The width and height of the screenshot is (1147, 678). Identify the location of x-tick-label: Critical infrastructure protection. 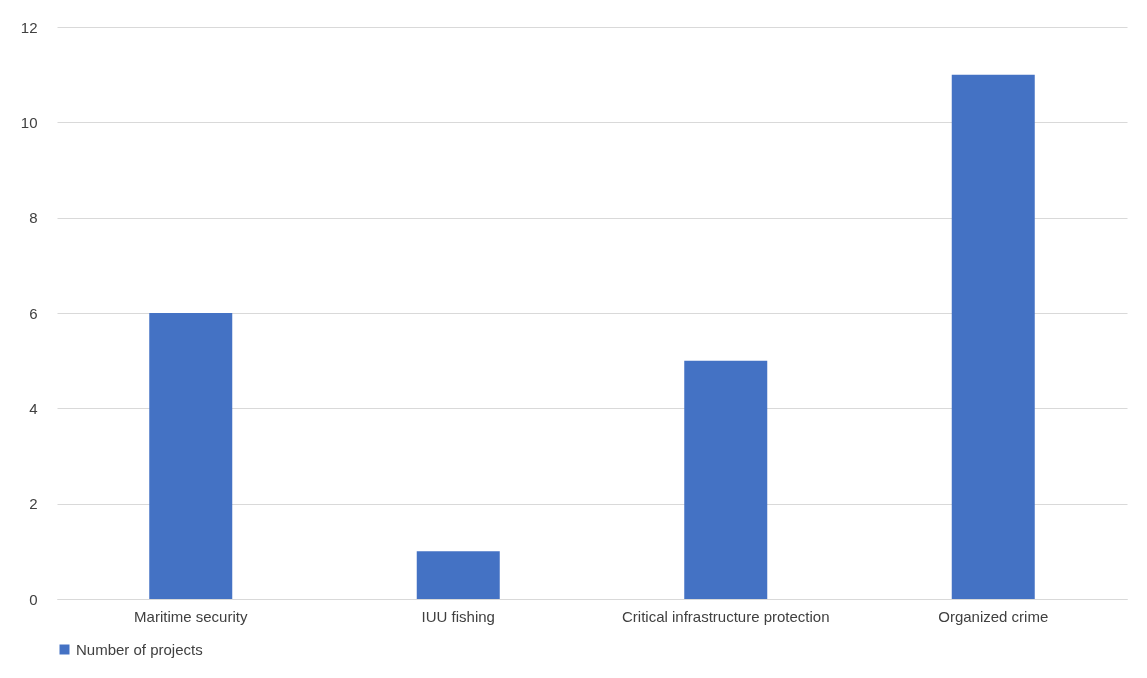
(725, 616).